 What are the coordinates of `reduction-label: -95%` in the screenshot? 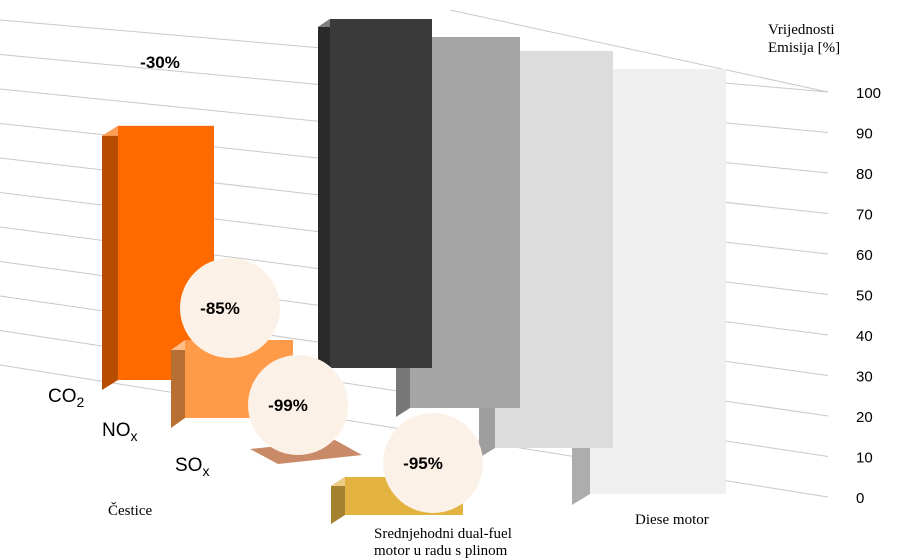 It's located at (423, 463).